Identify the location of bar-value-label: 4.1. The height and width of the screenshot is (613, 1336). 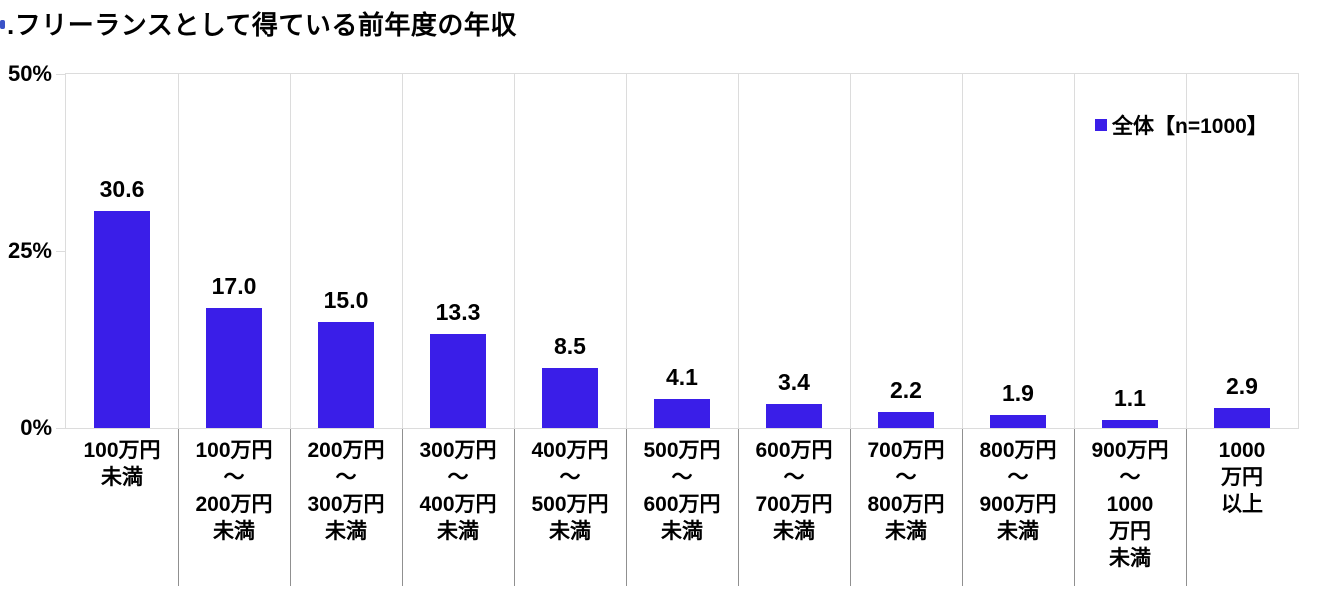
(682, 377).